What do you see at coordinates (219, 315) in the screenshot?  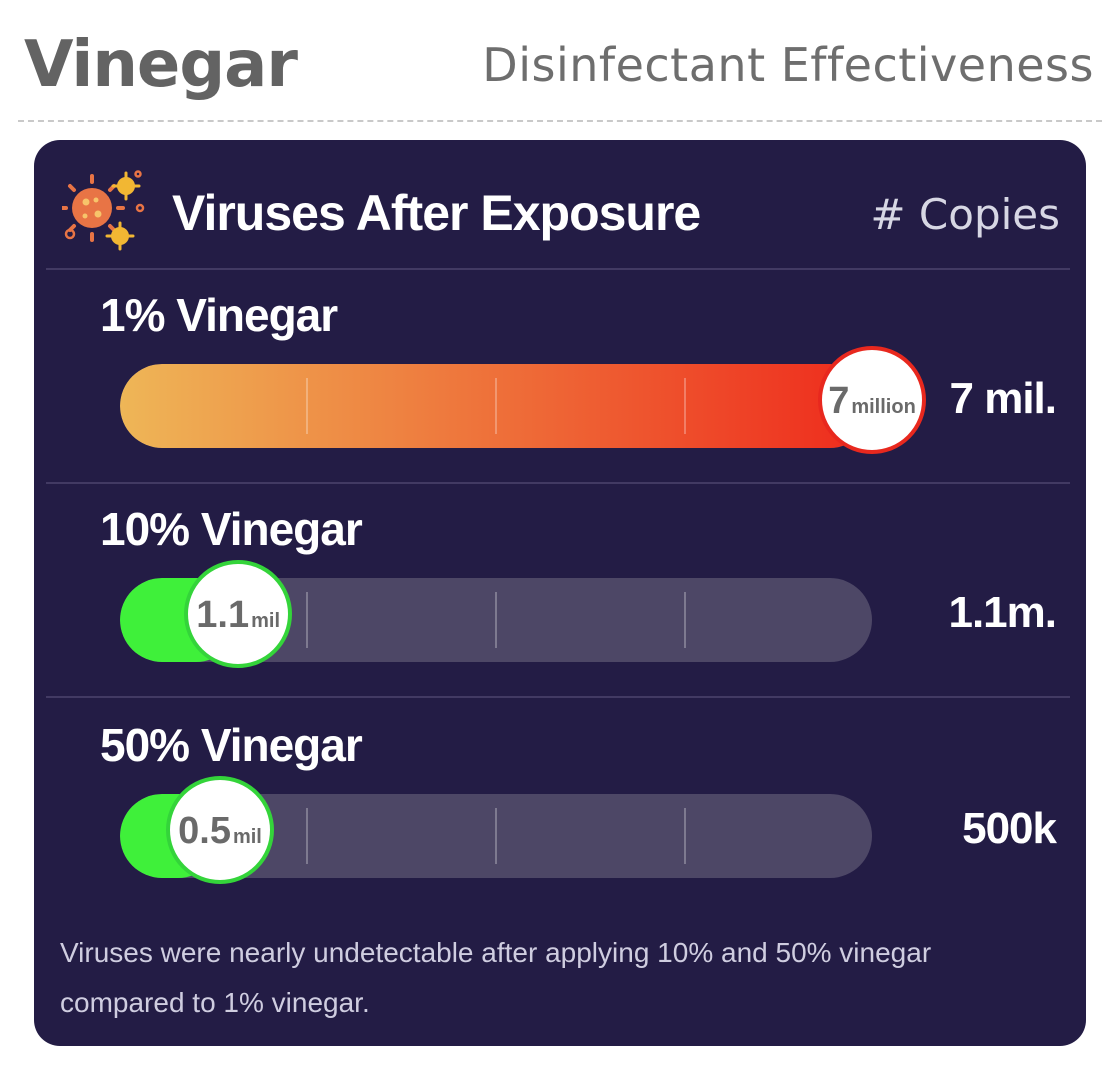 I see `bar-label: 1% Vinegar` at bounding box center [219, 315].